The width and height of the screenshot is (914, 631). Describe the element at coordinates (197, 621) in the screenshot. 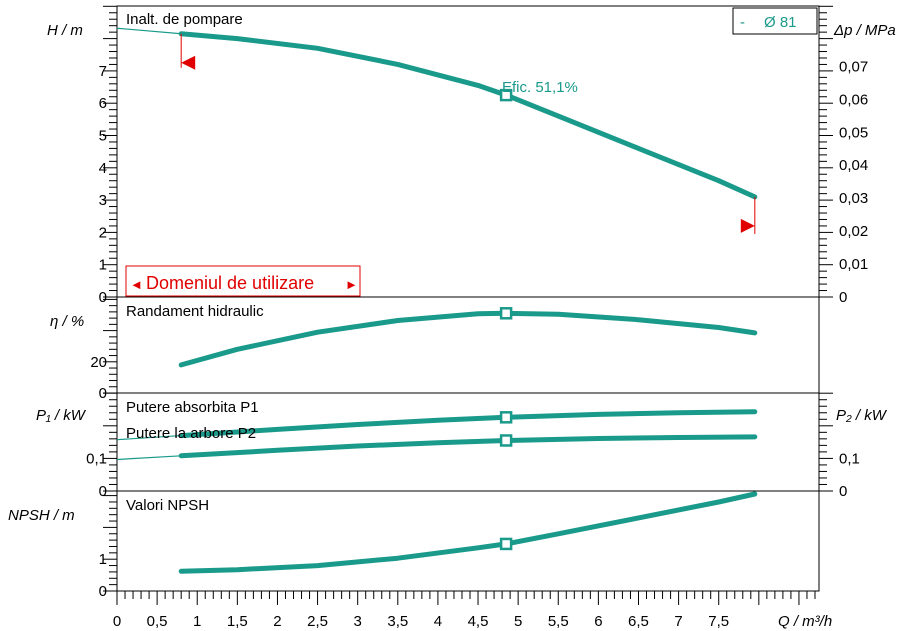

I see `x-tick-label: 1` at that location.